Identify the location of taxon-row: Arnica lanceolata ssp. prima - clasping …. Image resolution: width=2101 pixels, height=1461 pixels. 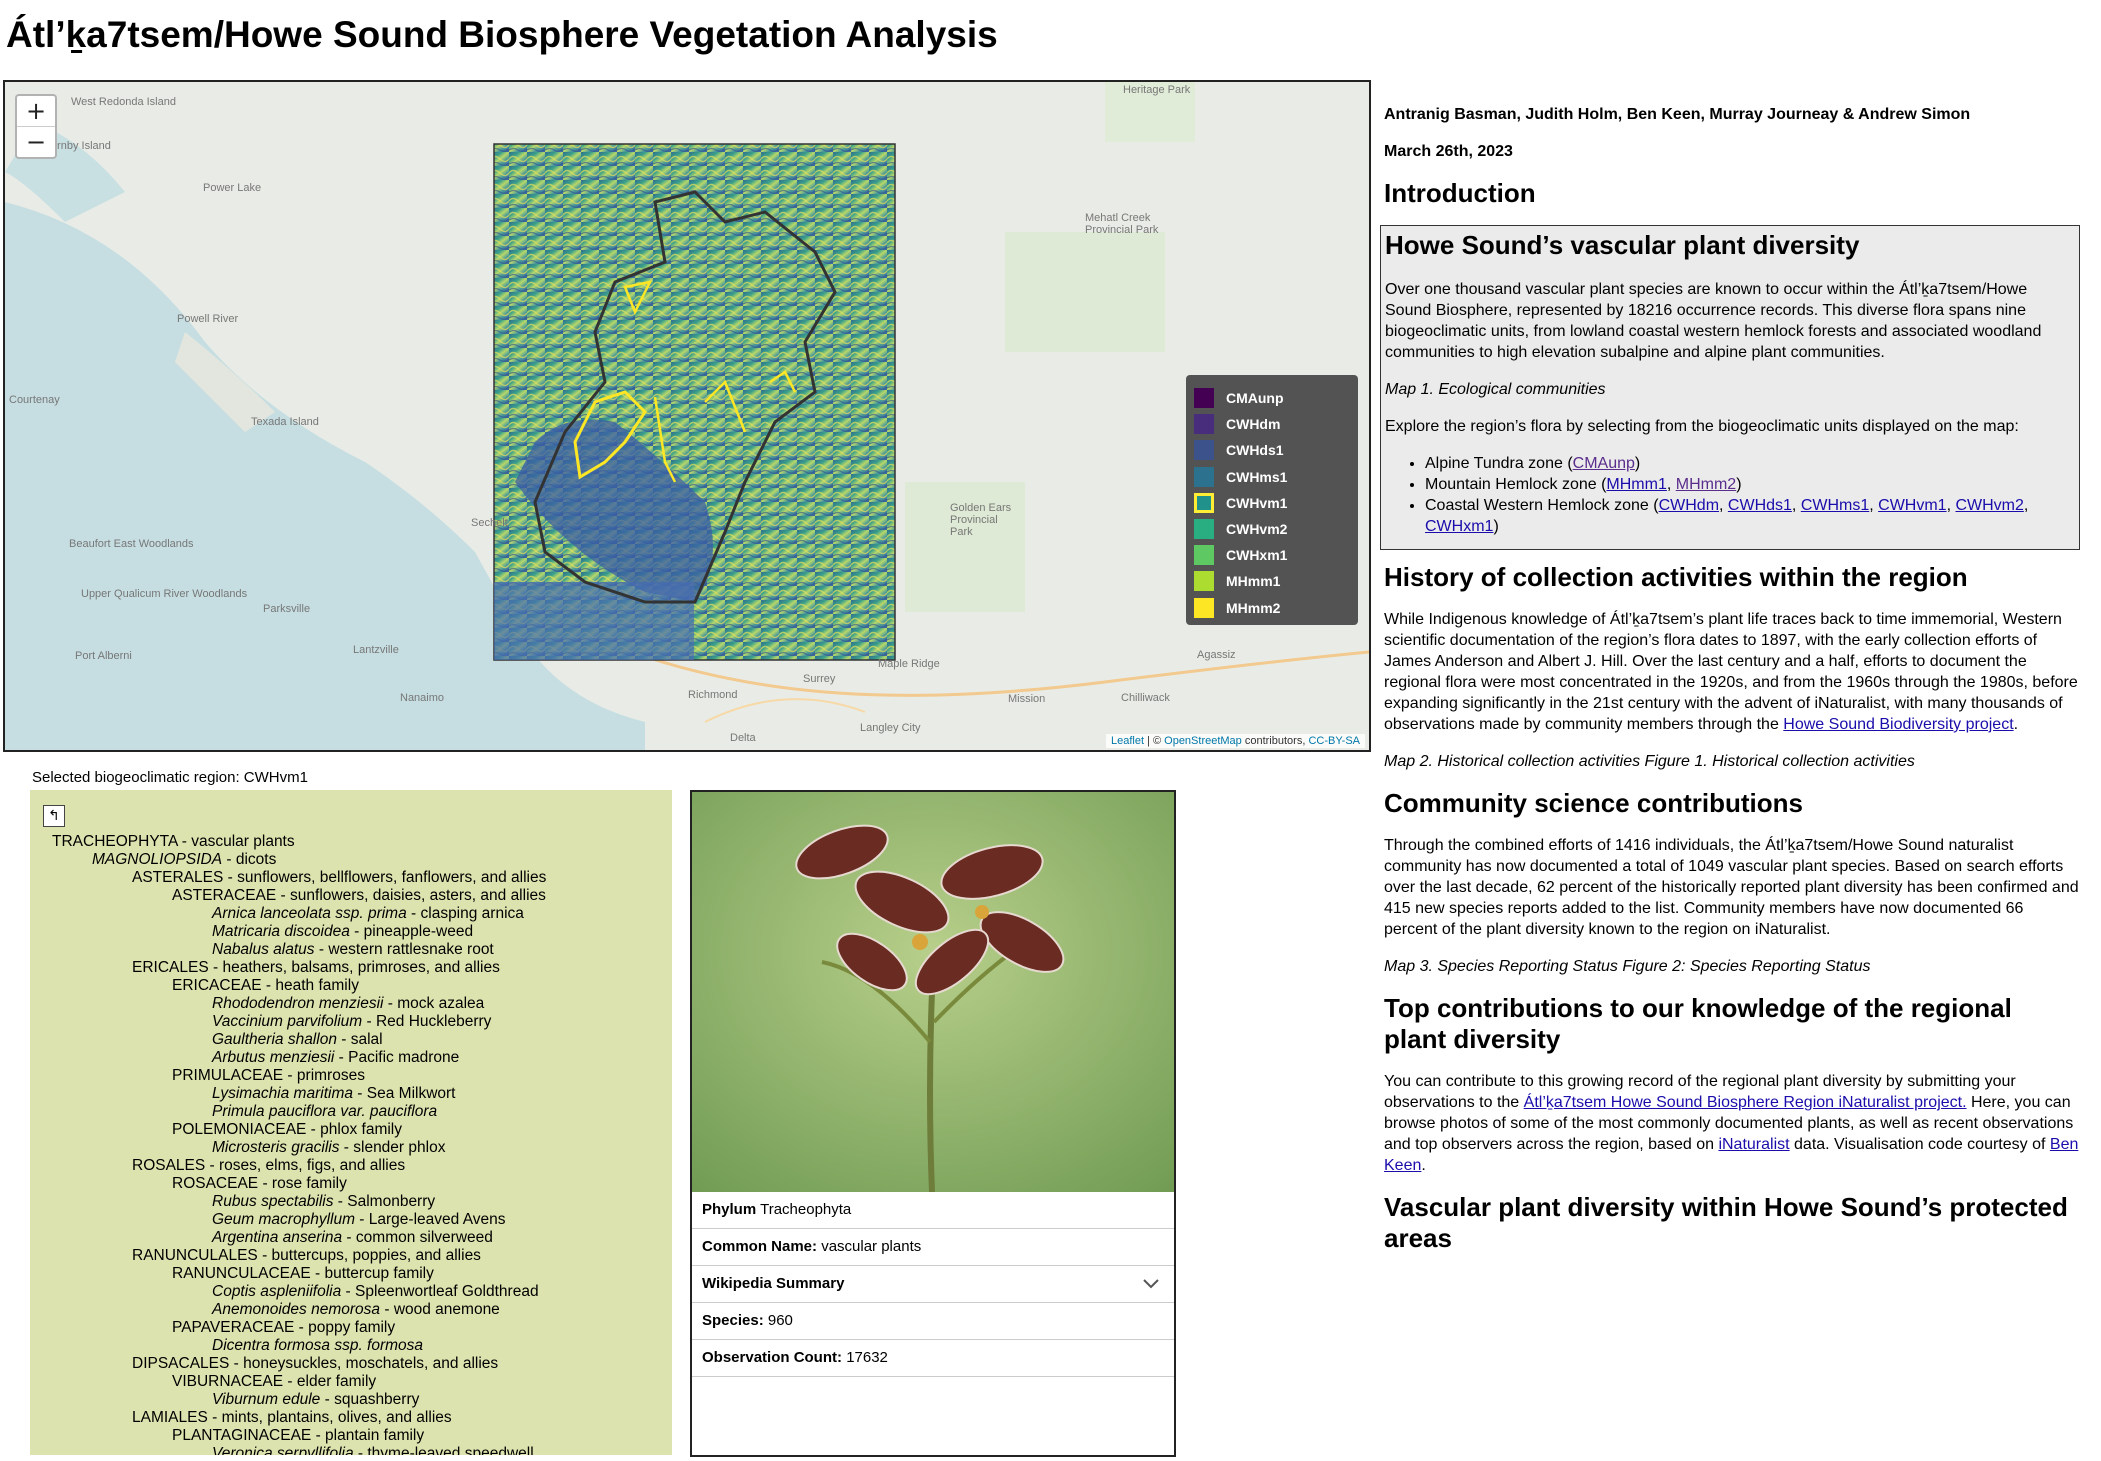
(288, 914).